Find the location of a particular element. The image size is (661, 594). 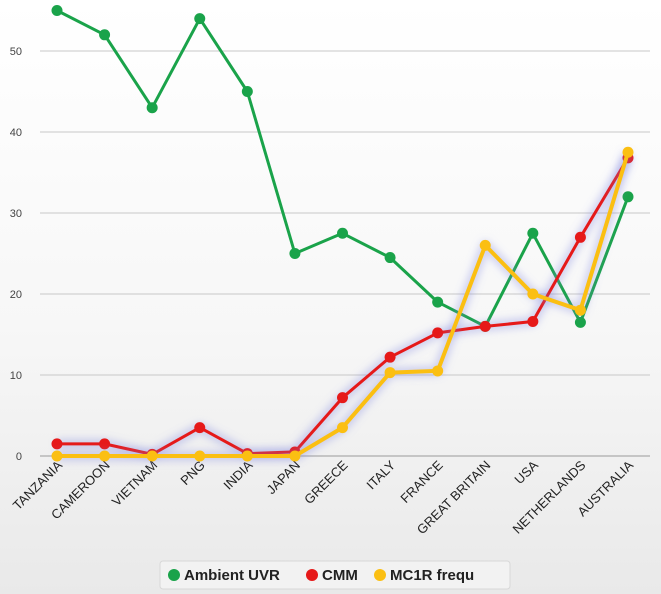

x-tick-label: FRANCE is located at coordinates (421, 481).